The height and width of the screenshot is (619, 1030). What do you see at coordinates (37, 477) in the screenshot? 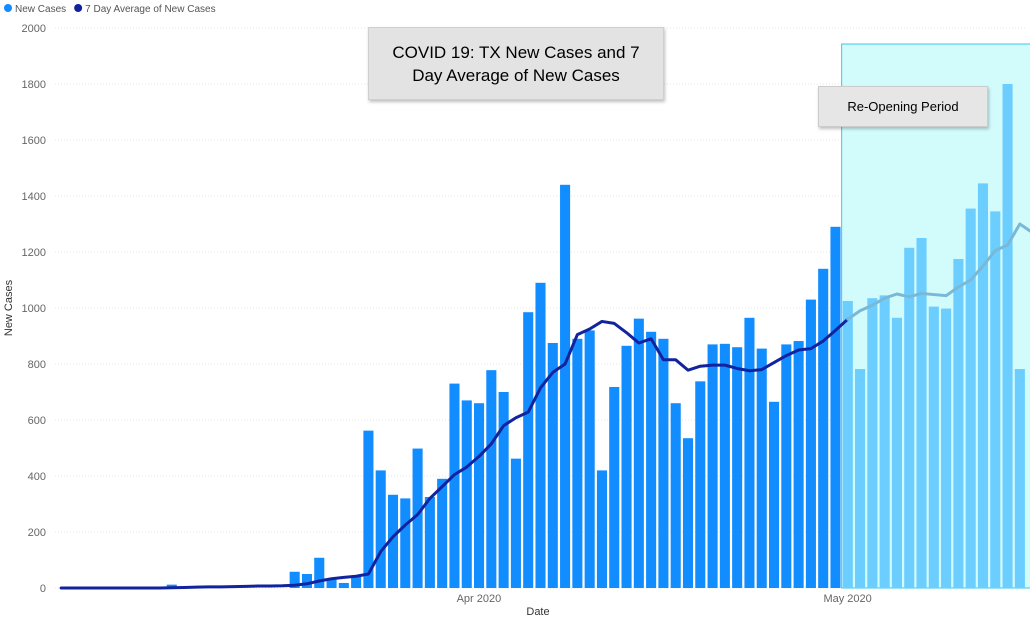
I see `y-tick-label: 400` at bounding box center [37, 477].